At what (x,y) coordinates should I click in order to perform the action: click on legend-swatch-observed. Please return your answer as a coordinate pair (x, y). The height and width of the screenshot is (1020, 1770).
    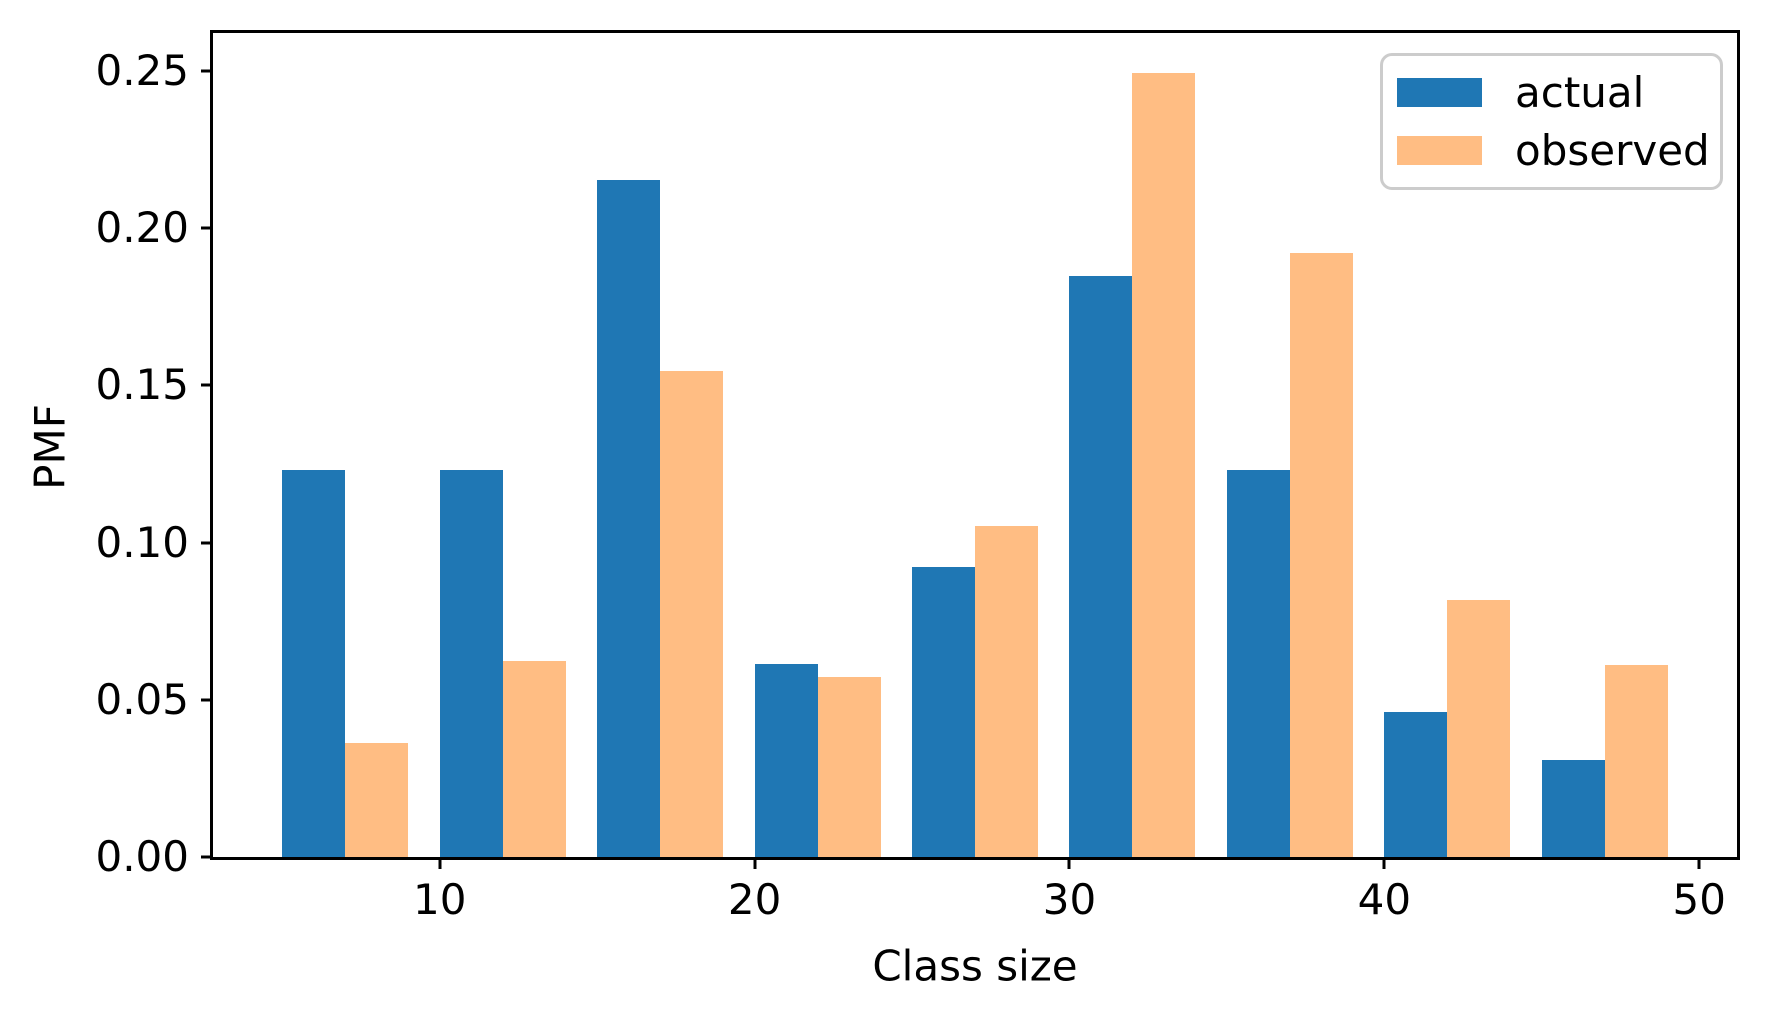
    Looking at the image, I should click on (1439, 150).